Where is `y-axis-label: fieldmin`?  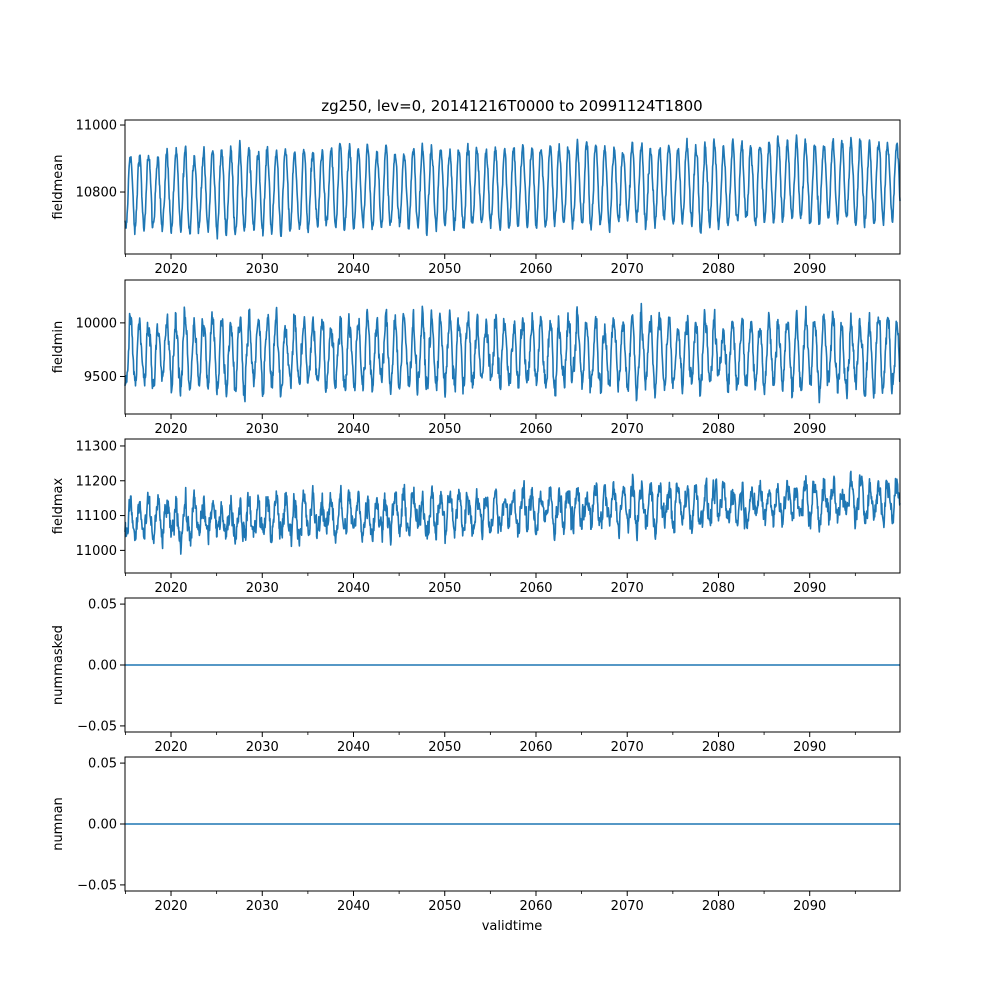
y-axis-label: fieldmin is located at coordinates (58, 347).